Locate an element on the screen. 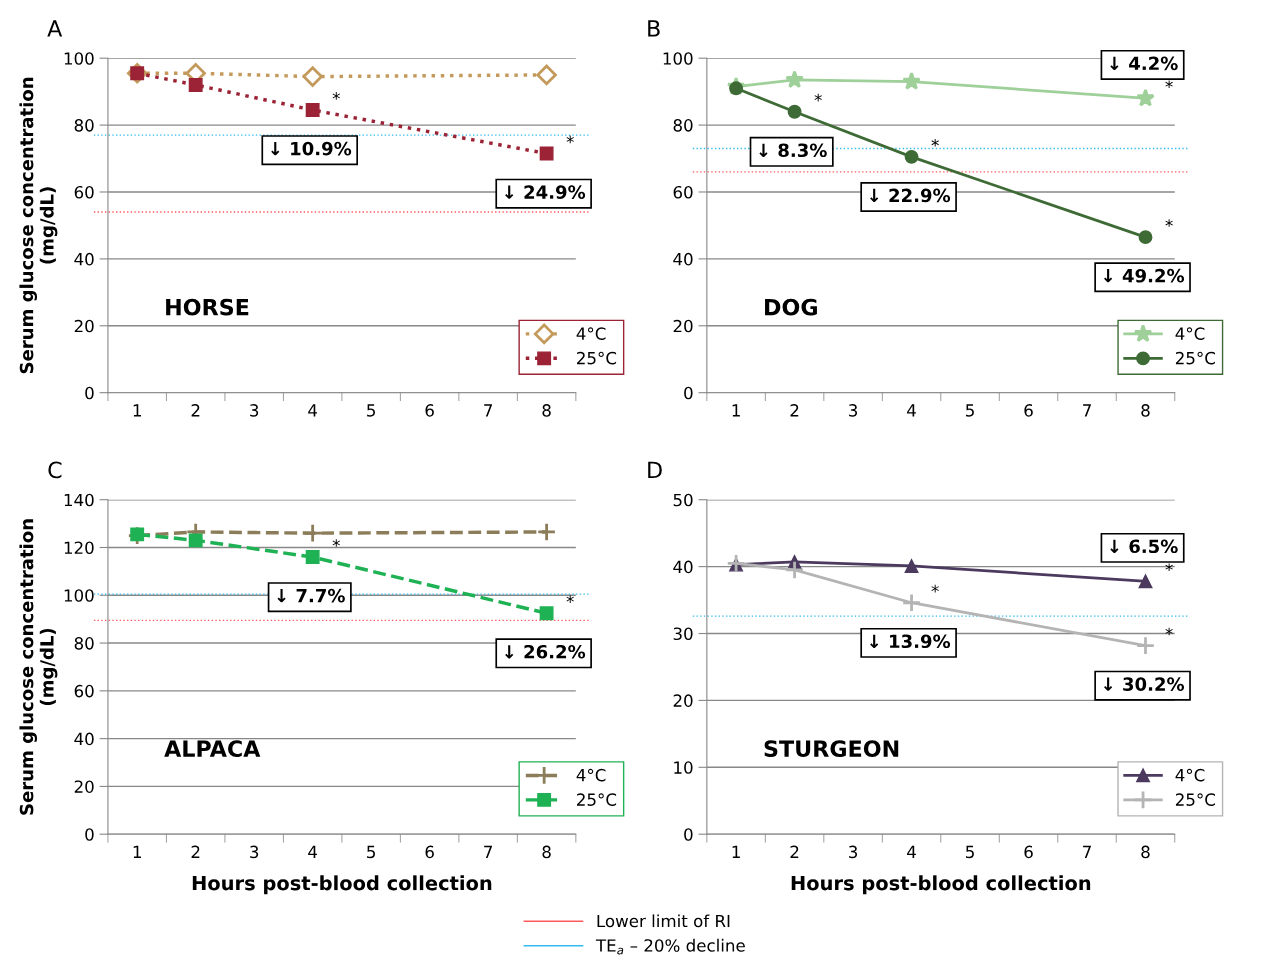  annotation: ↓ 49.2% is located at coordinates (1144, 275).